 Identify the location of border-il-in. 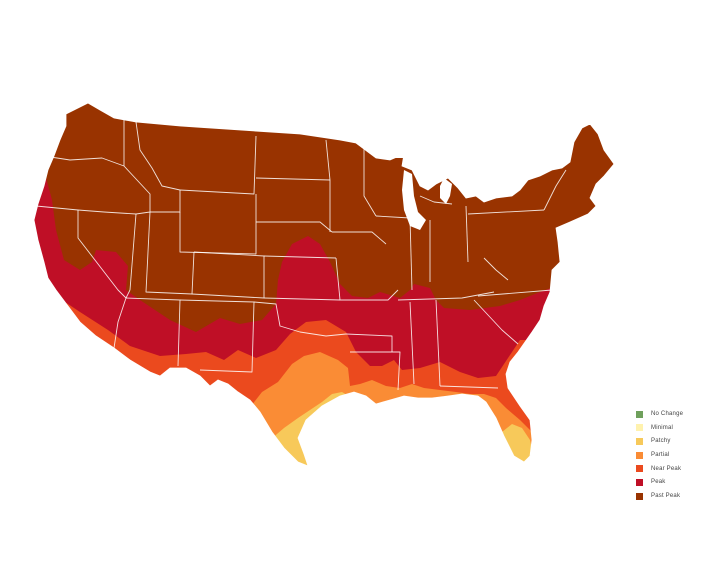
(411, 254).